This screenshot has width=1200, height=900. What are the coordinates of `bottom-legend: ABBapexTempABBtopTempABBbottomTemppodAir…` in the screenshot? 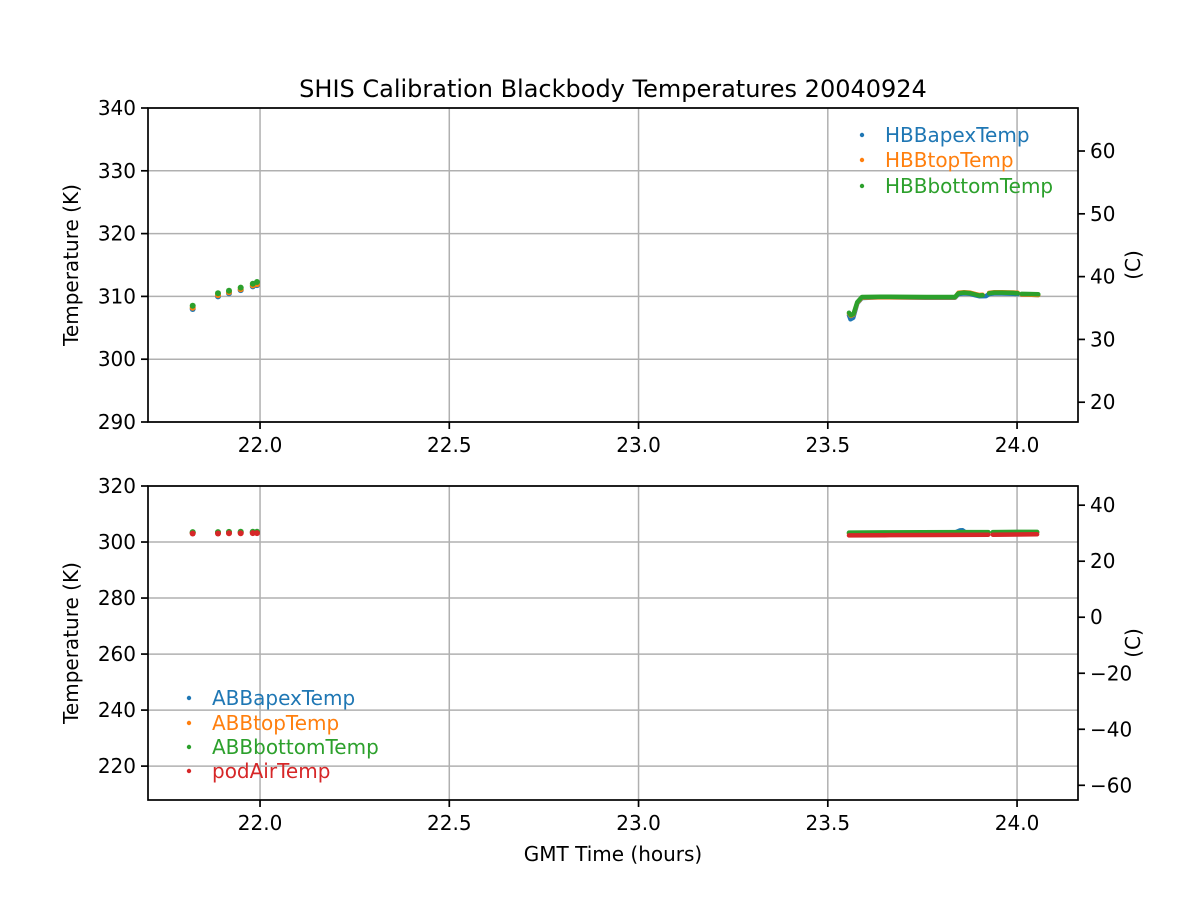 It's located at (282, 734).